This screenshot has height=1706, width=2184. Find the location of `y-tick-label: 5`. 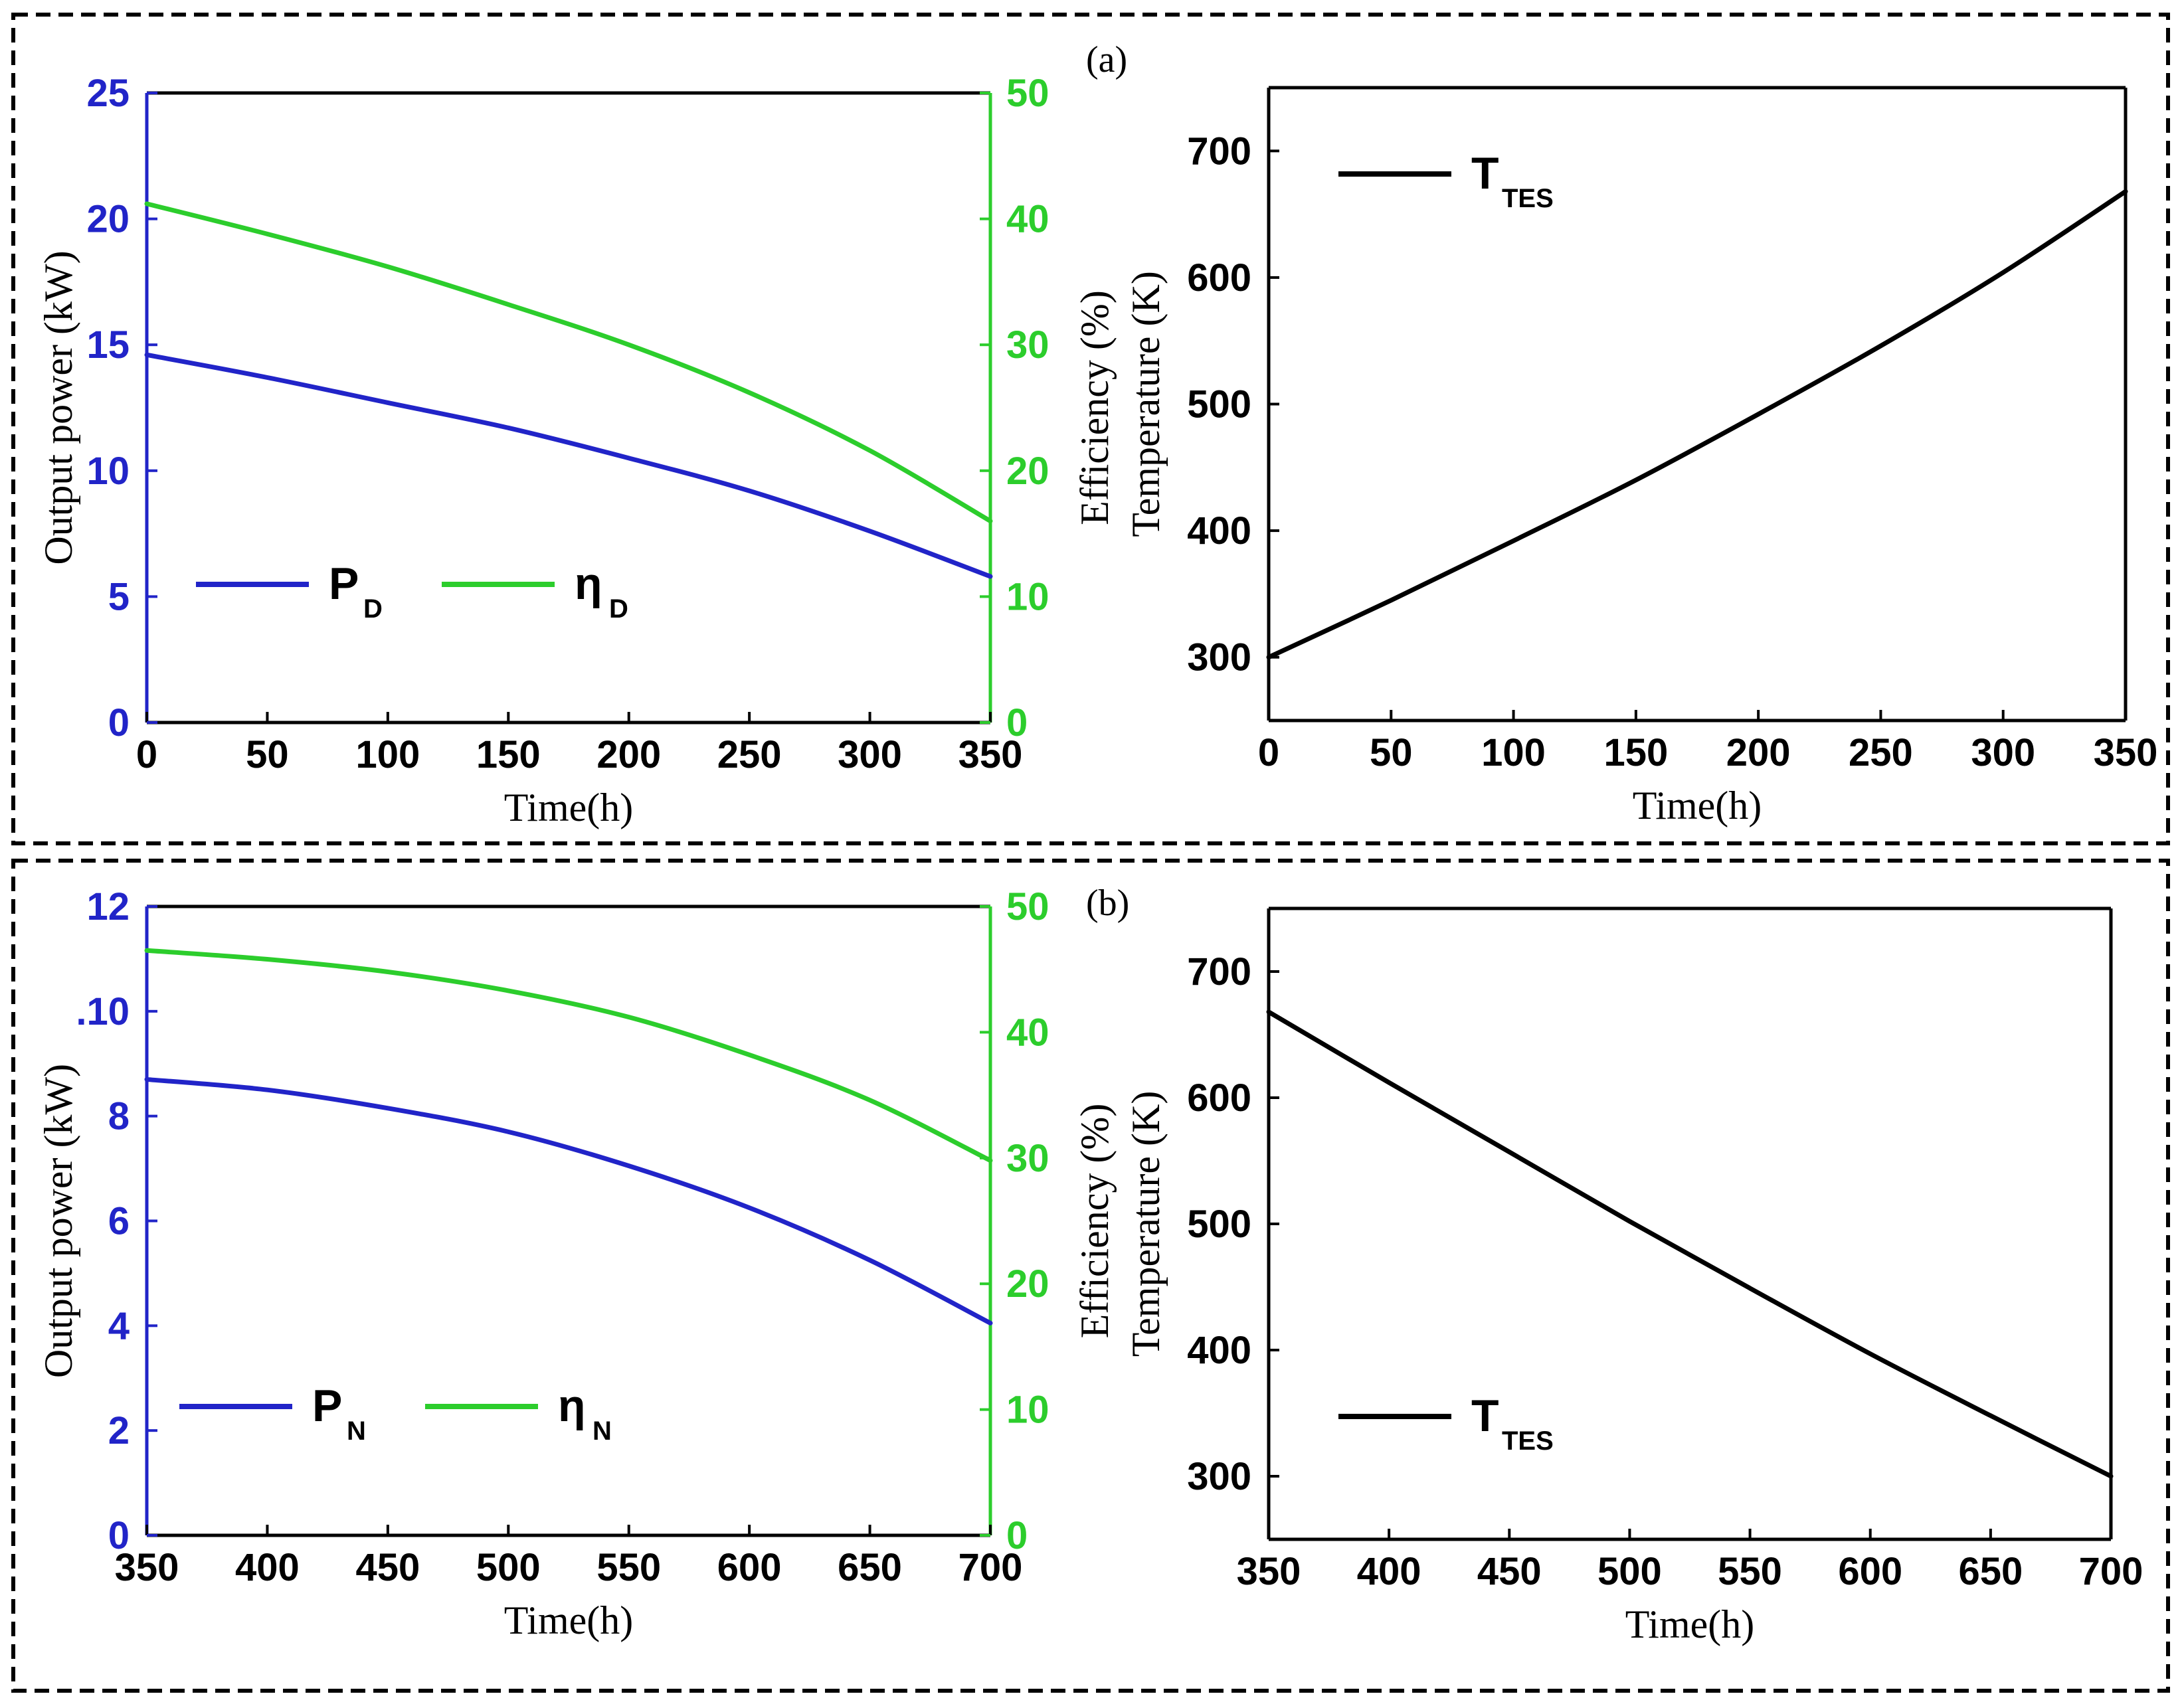

y-tick-label: 5 is located at coordinates (119, 596).